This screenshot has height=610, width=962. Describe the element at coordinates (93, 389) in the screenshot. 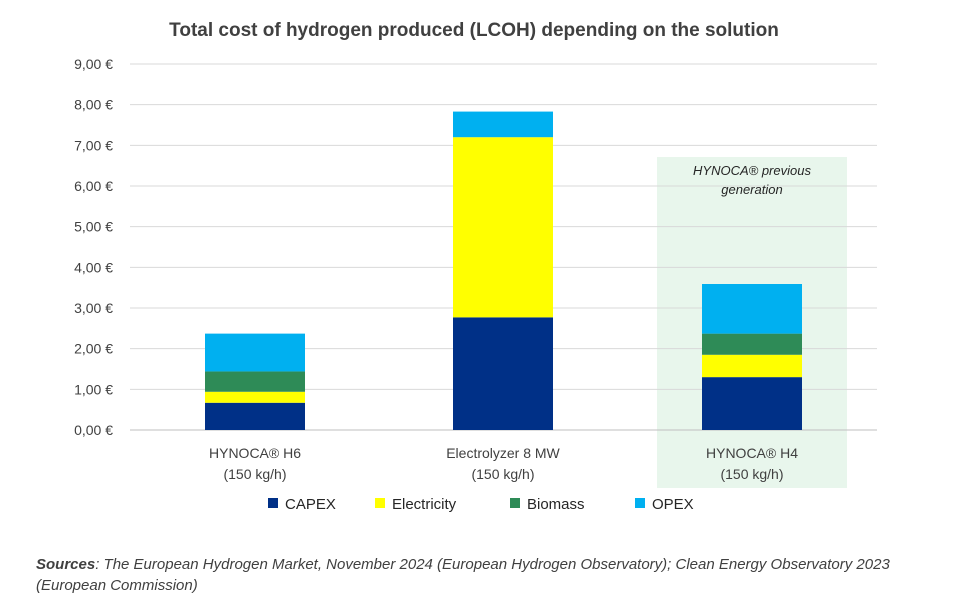

I see `y-tick-label: 1,00 €` at that location.